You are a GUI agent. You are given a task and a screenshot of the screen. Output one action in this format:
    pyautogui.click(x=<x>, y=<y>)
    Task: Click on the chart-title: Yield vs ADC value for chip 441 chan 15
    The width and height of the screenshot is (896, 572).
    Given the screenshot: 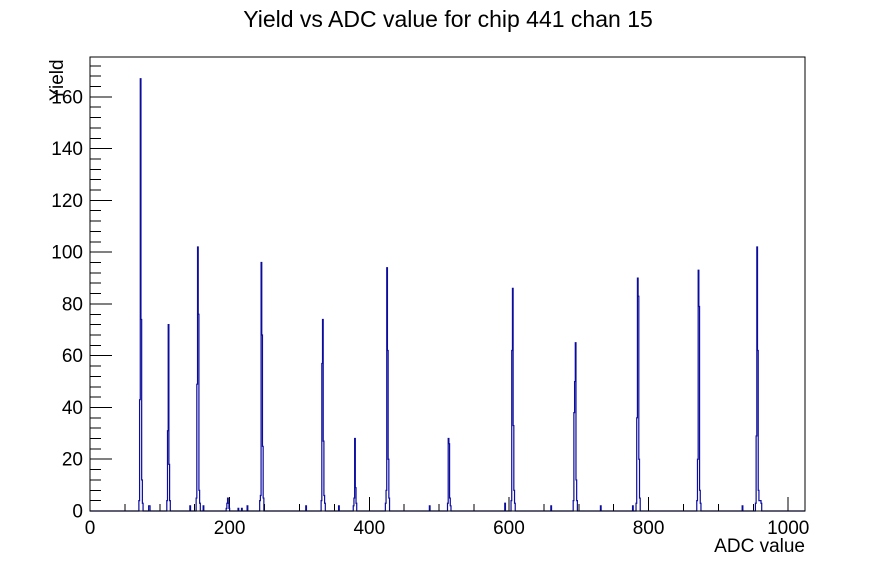 What is the action you would take?
    pyautogui.click(x=448, y=19)
    